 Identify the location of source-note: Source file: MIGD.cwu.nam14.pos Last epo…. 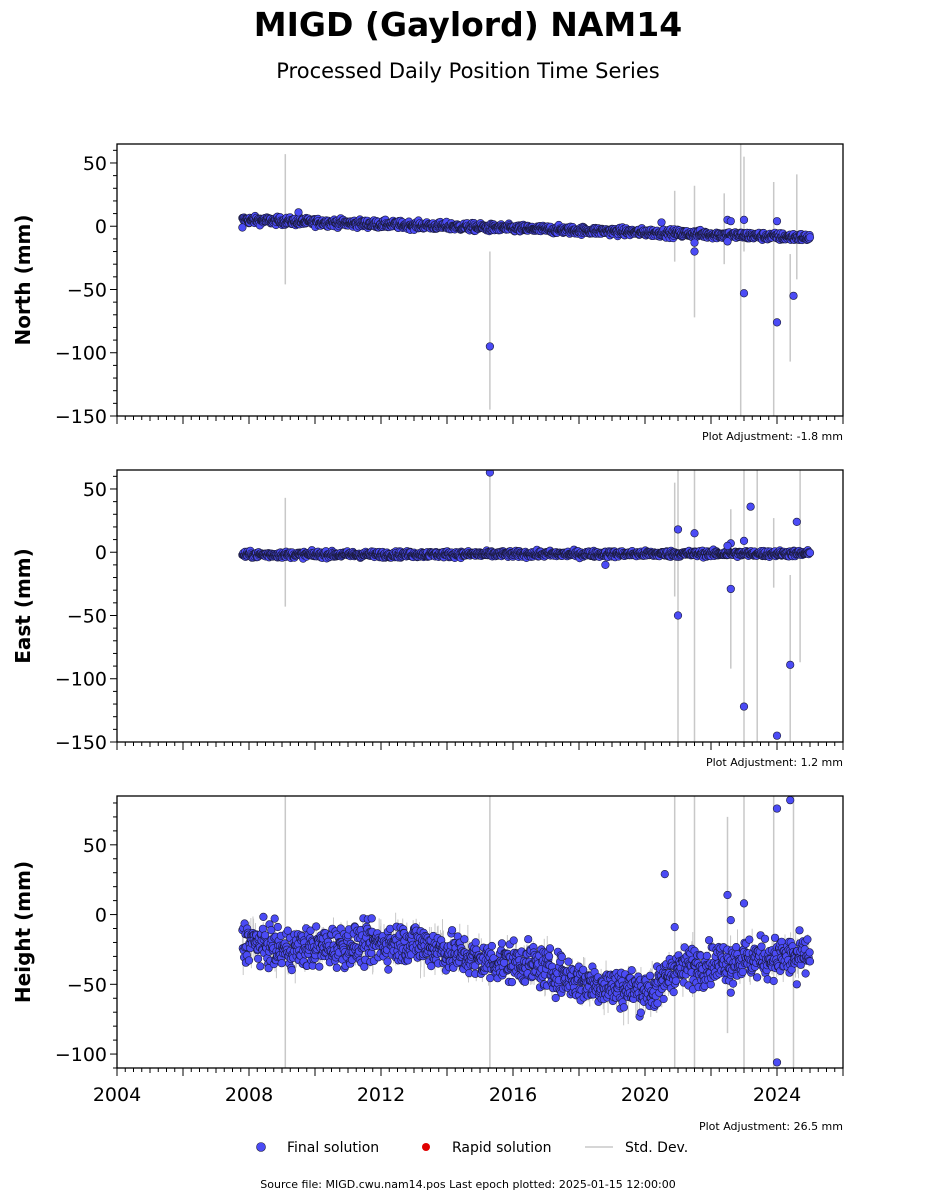
(467, 1184).